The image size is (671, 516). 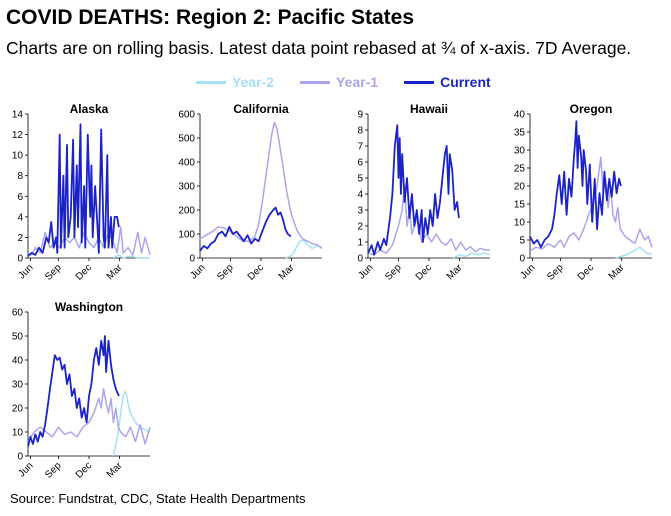 What do you see at coordinates (18, 115) in the screenshot?
I see `y-tick-label: 14` at bounding box center [18, 115].